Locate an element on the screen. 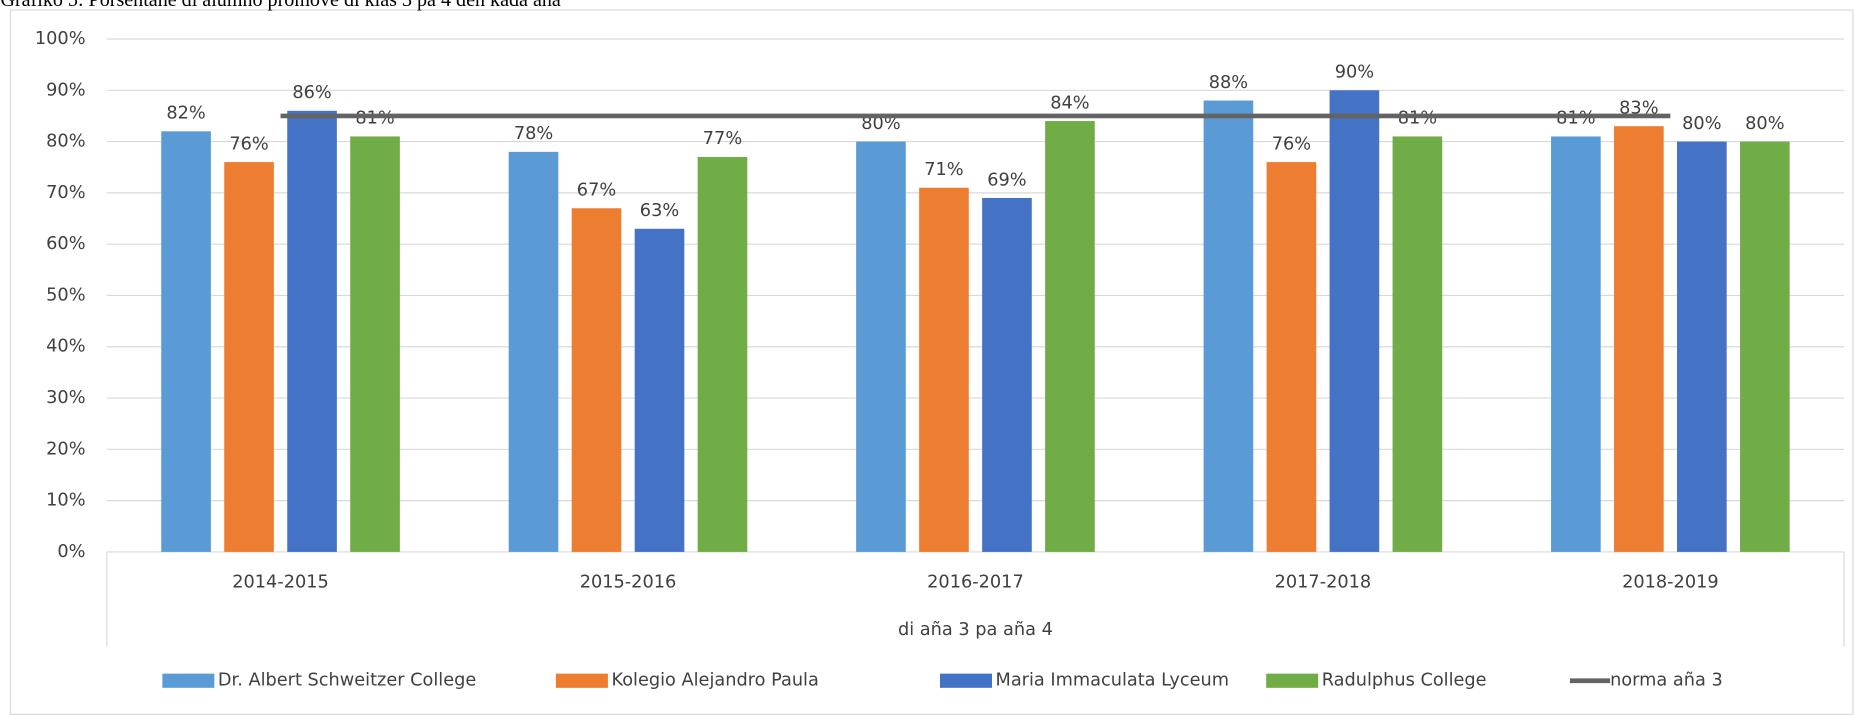 This screenshot has height=715, width=1854. y-tick-label: 80% is located at coordinates (65, 142).